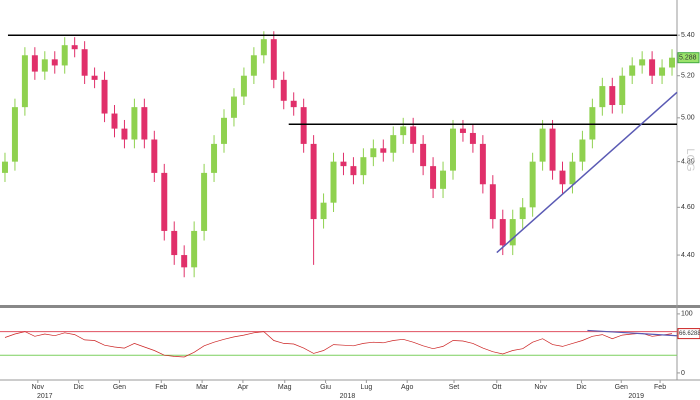 Image resolution: width=700 pixels, height=400 pixels. I want to click on scale-watermark: LOG, so click(690, 159).